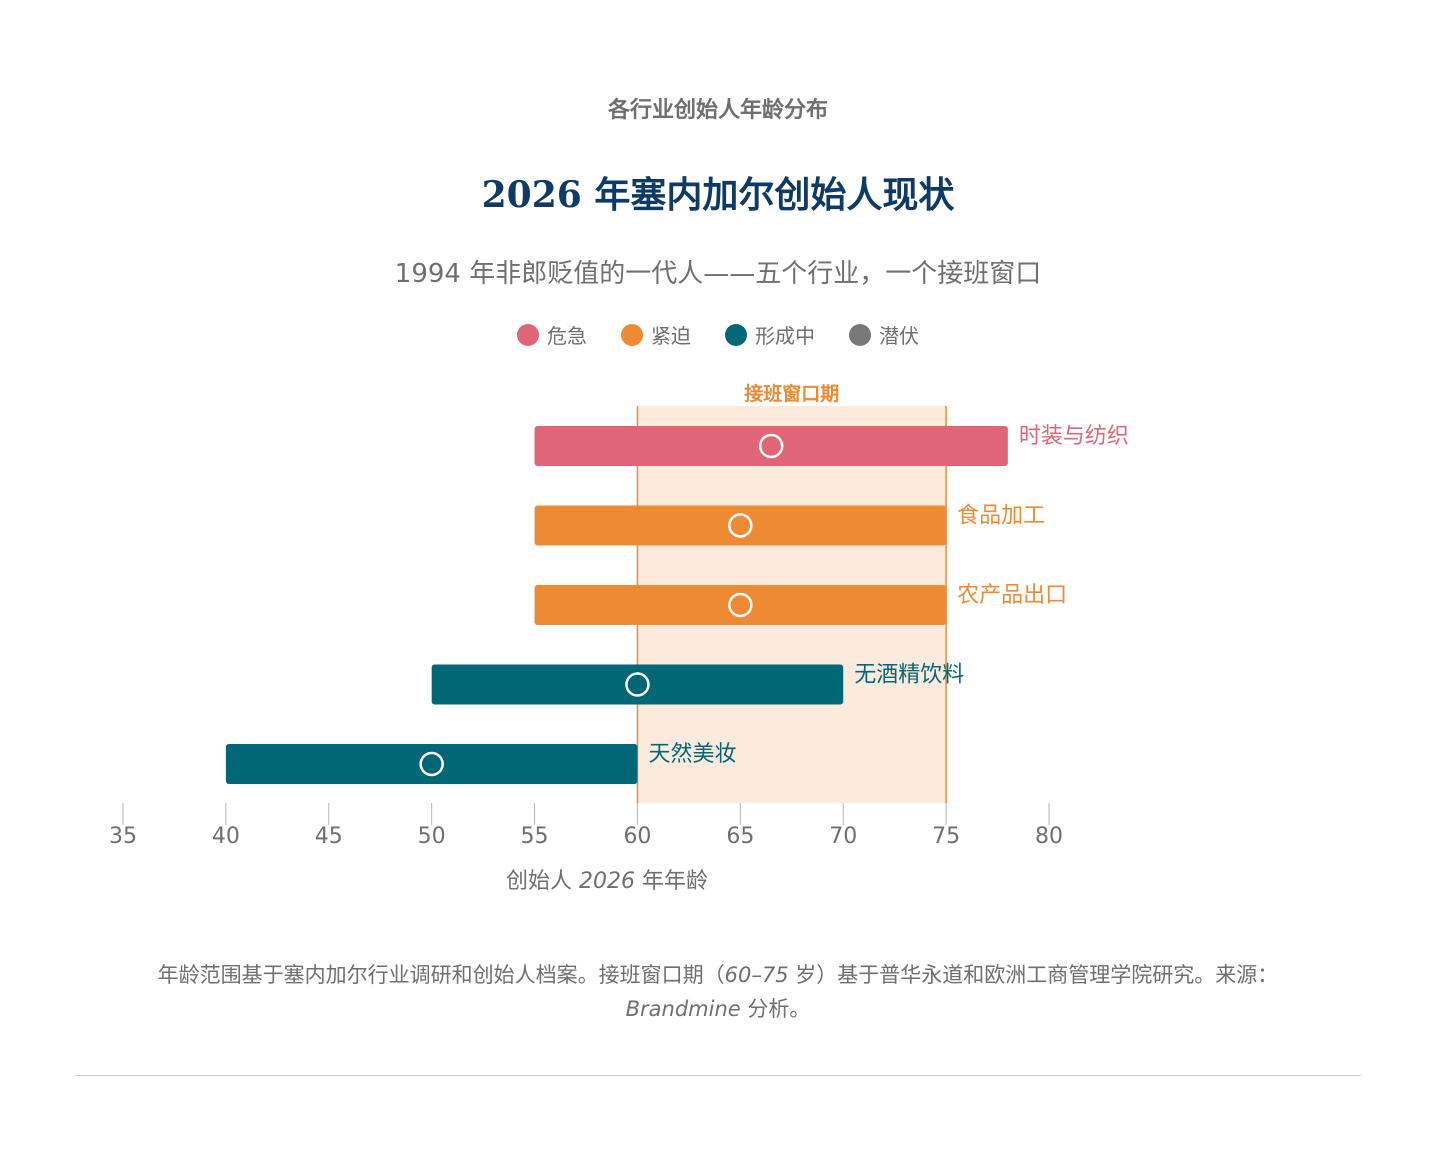 The image size is (1436, 1159). I want to click on legend-item-critical: 危急, so click(552, 334).